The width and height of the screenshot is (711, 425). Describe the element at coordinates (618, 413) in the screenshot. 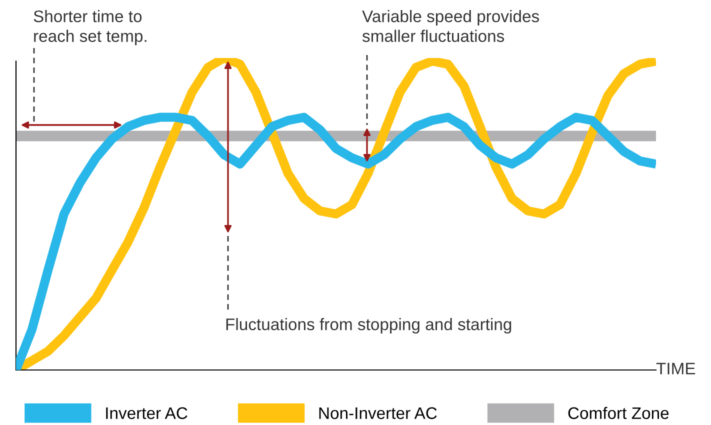

I see `legend-label: Comfort Zone` at that location.